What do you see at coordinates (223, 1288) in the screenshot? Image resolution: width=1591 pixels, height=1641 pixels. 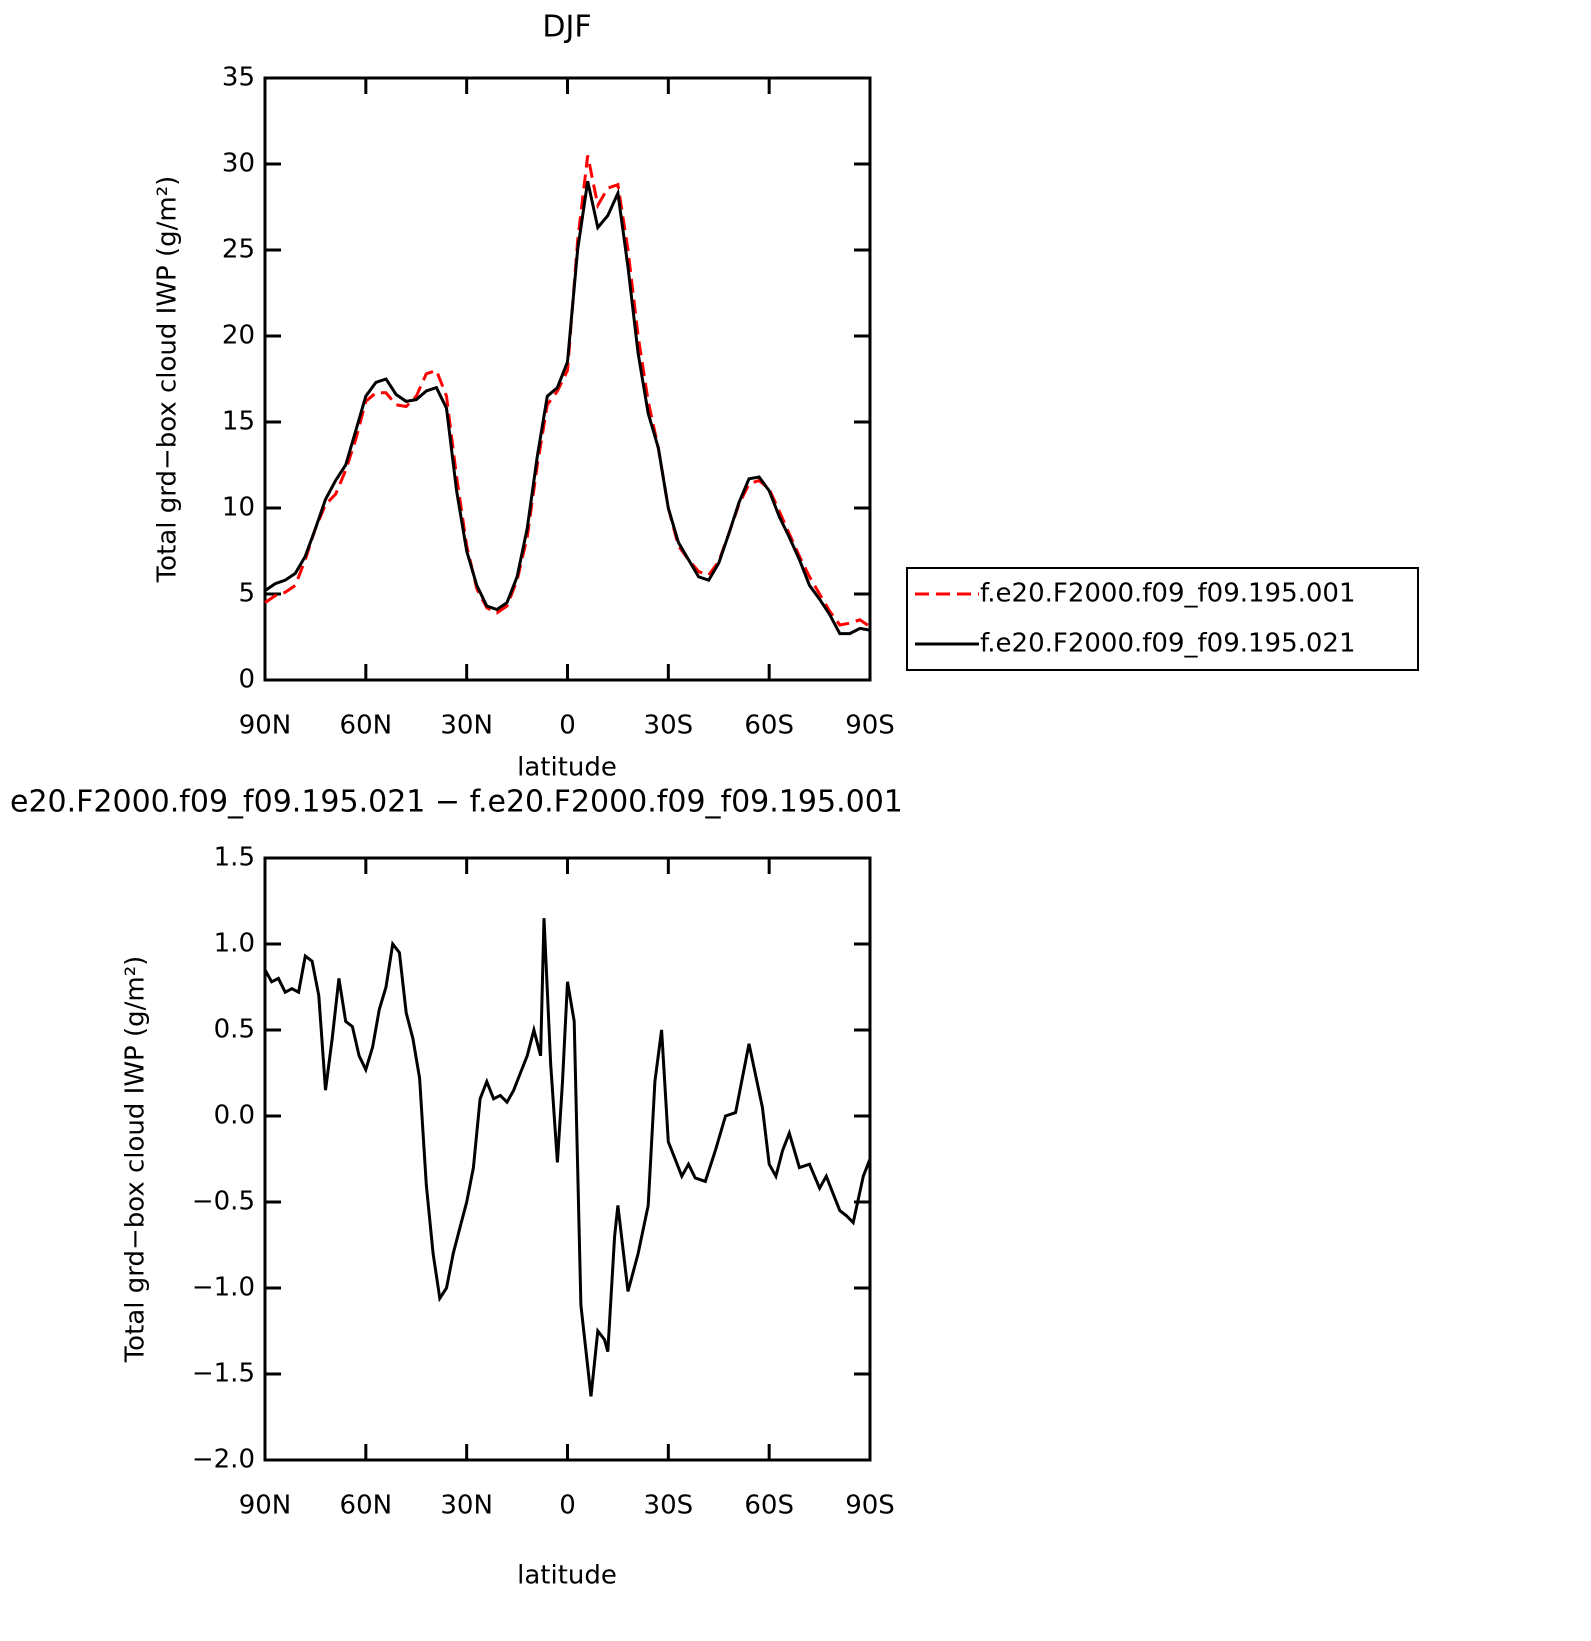 I see `y-tick-label: −1.0` at bounding box center [223, 1288].